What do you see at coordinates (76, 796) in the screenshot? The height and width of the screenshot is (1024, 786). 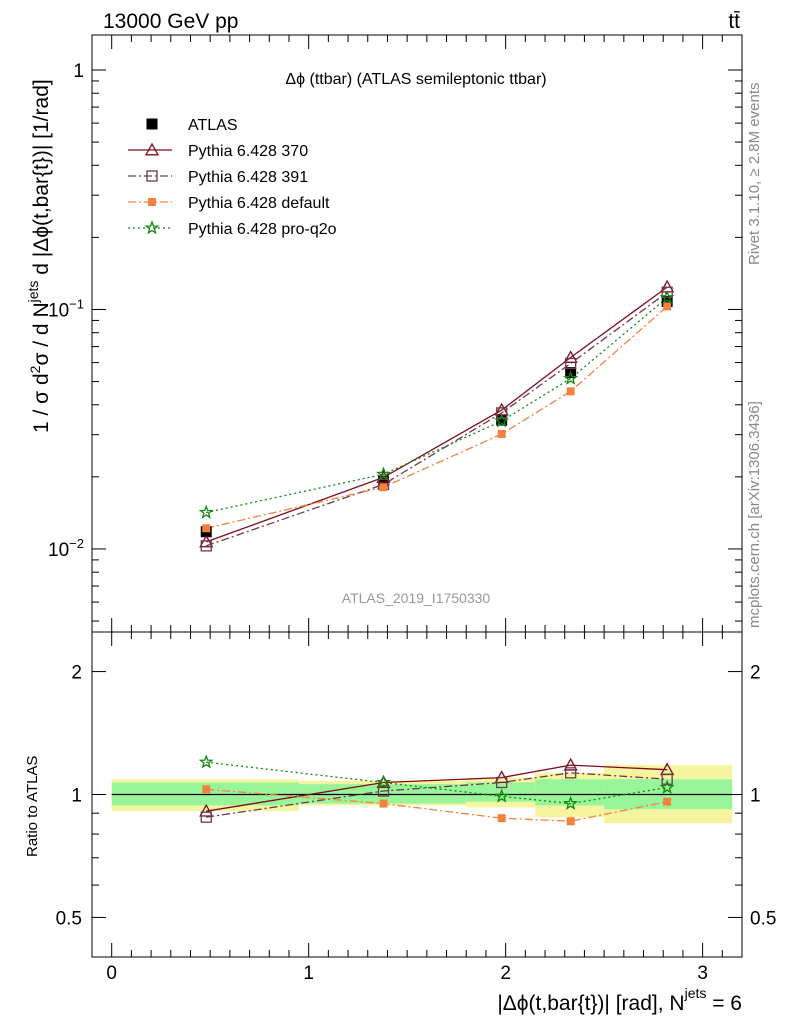 I see `ratio-y-tick-label: 1` at bounding box center [76, 796].